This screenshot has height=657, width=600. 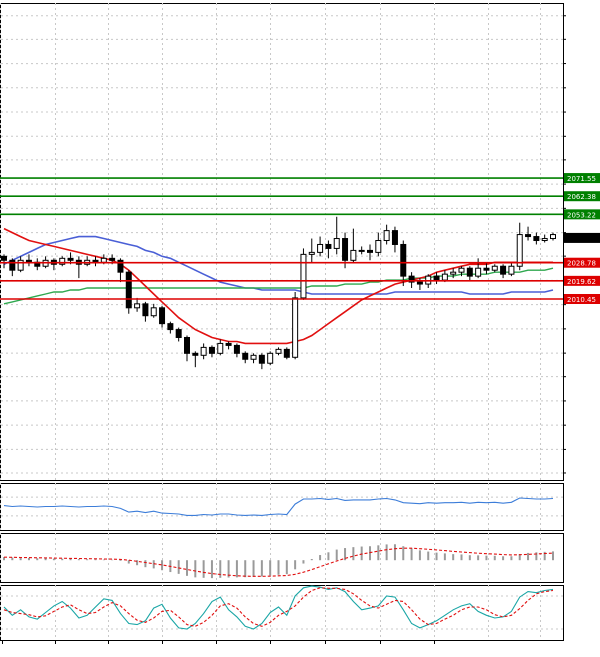 What do you see at coordinates (278, 562) in the screenshot?
I see `macd-signal-line` at bounding box center [278, 562].